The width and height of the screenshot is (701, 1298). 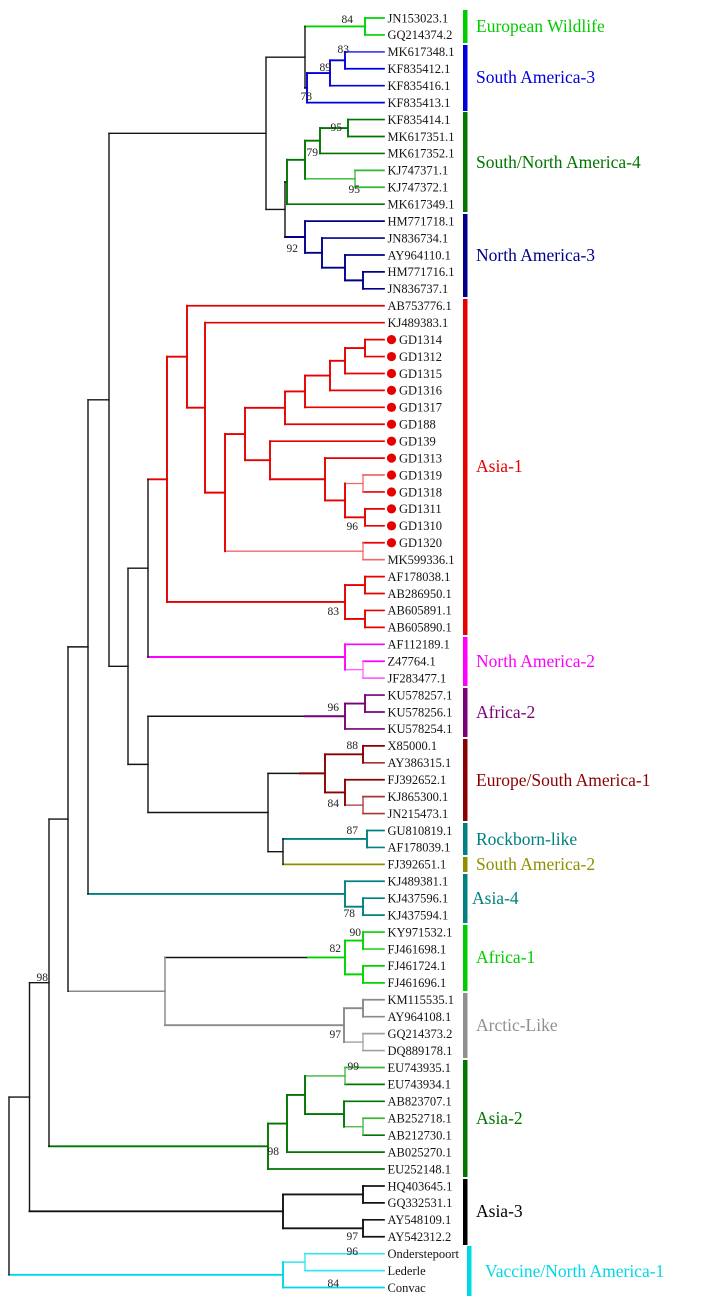 I want to click on taxon-label: AB753776.1, so click(x=420, y=306).